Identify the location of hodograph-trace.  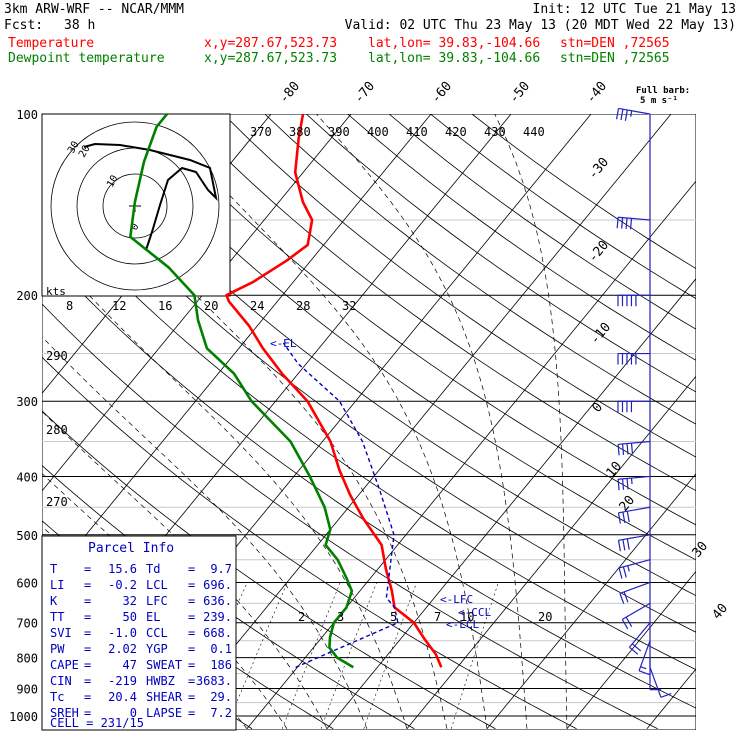
(150, 196).